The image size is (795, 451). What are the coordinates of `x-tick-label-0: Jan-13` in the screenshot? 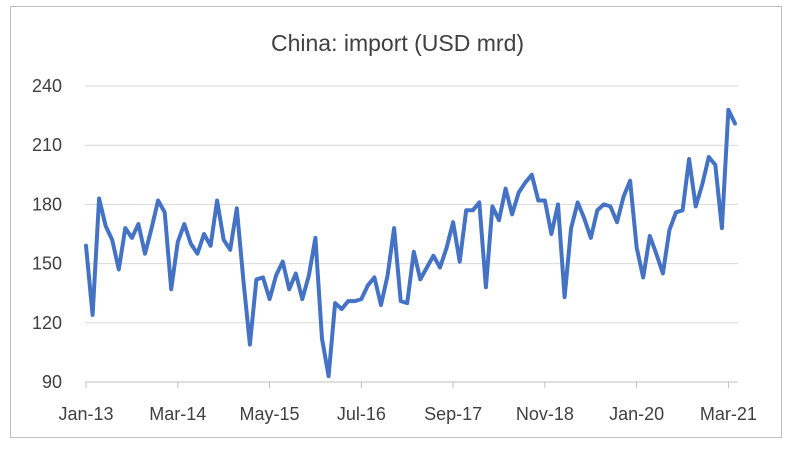 It's located at (85, 414).